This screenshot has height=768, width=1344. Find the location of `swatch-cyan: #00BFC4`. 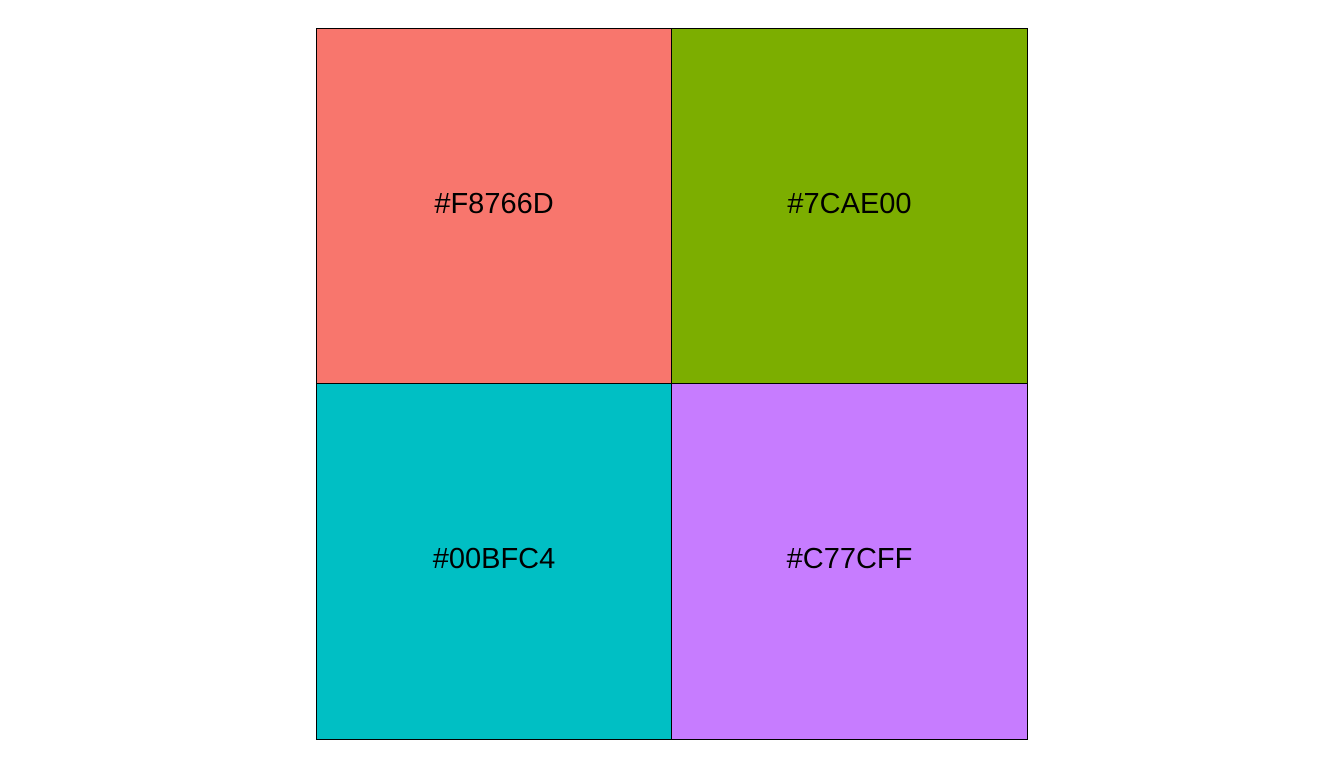

swatch-cyan: #00BFC4 is located at coordinates (494, 561).